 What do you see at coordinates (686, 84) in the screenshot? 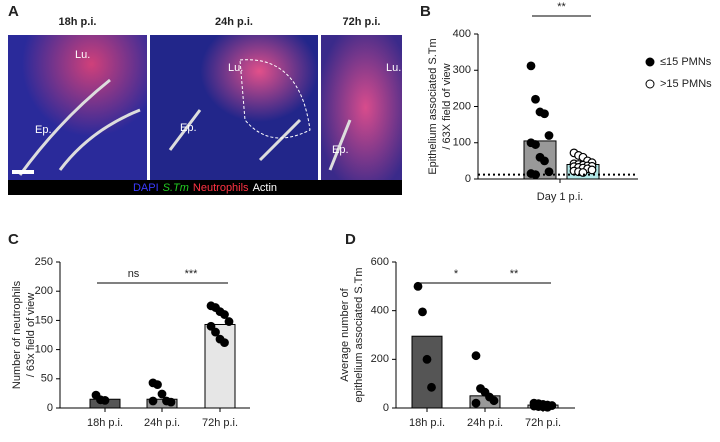
I see `legend-label: >15 PMNs` at bounding box center [686, 84].